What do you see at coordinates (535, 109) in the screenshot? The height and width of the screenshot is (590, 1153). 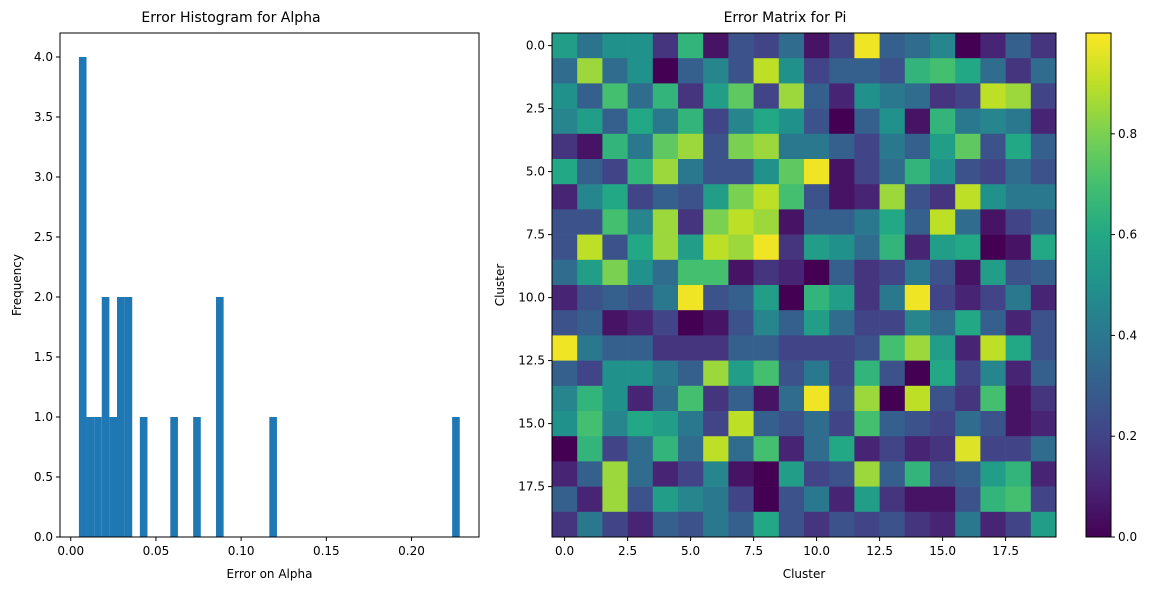 I see `heat-y-tick-label: 2.5` at bounding box center [535, 109].